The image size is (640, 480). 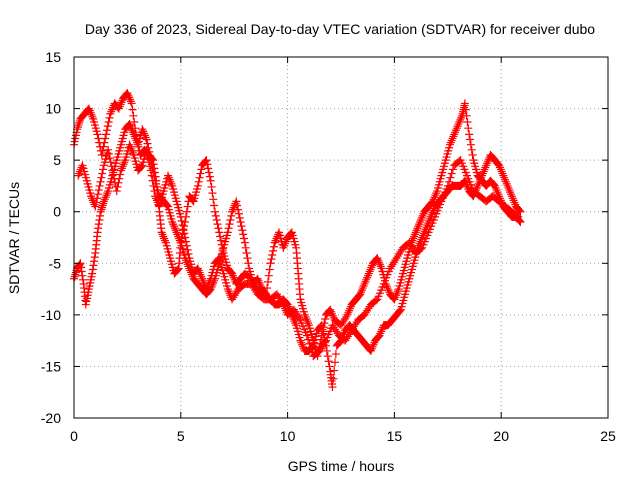 What do you see at coordinates (341, 466) in the screenshot?
I see `x-axis-label: GPS time / hours` at bounding box center [341, 466].